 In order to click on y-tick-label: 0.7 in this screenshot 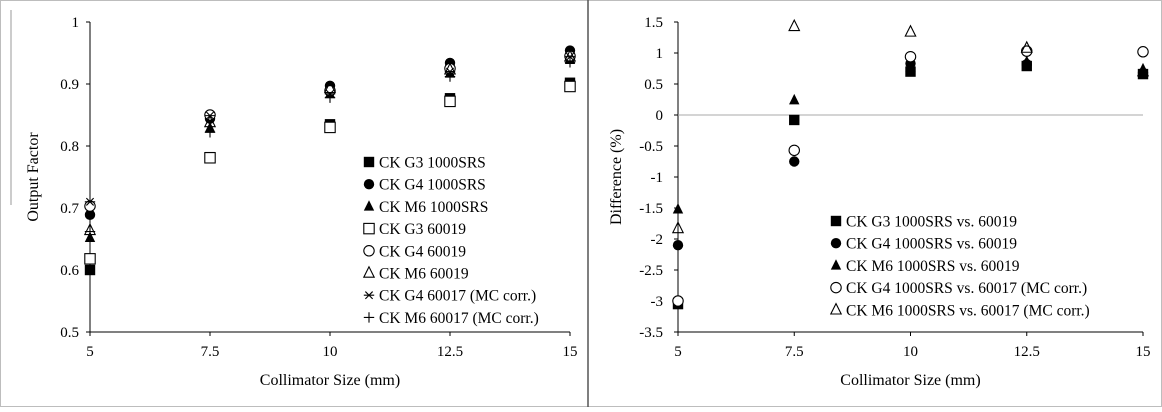, I will do `click(69, 209)`.